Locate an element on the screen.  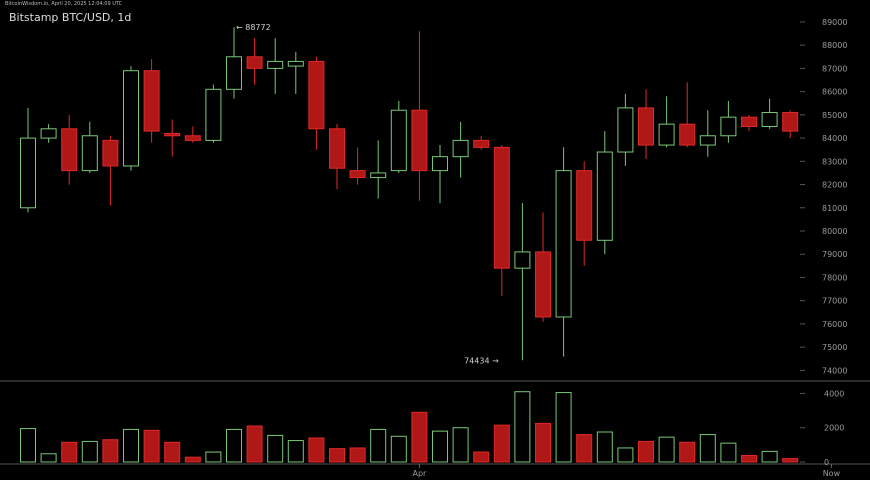
chart-title: Bitstamp BTC/USD, 1d is located at coordinates (70, 17).